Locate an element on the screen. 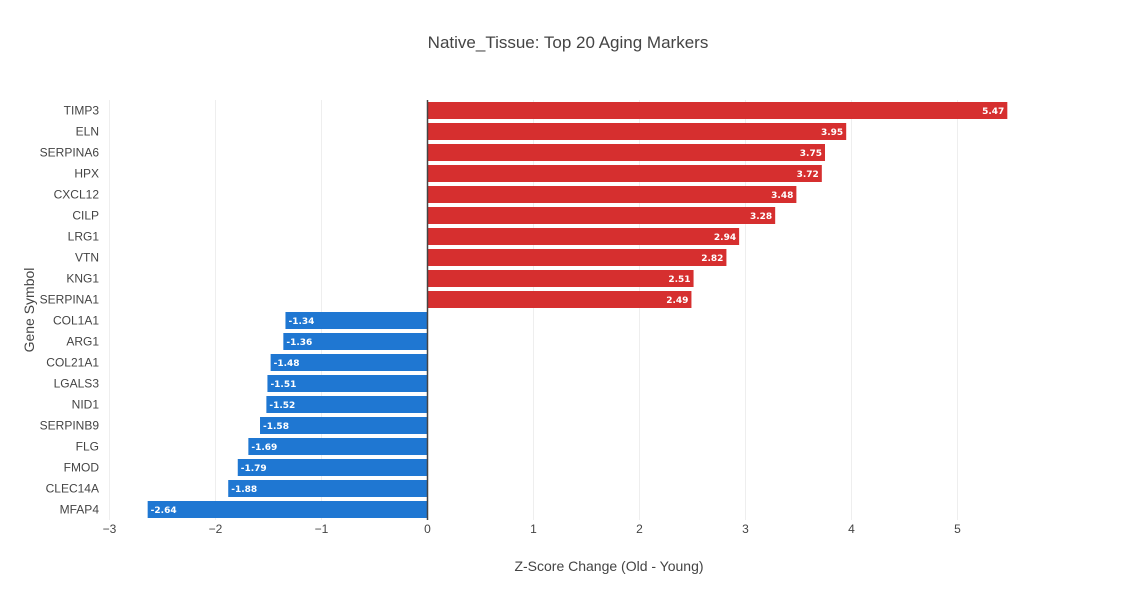  category-label: FMOD is located at coordinates (82, 468).